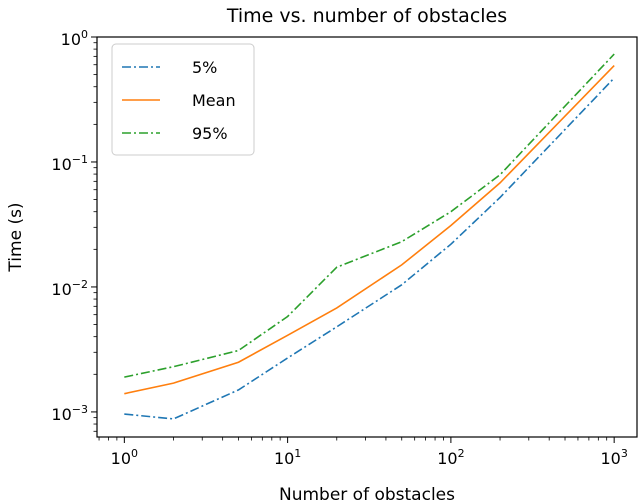  I want to click on x-tick-label: 10¹, so click(287, 457).